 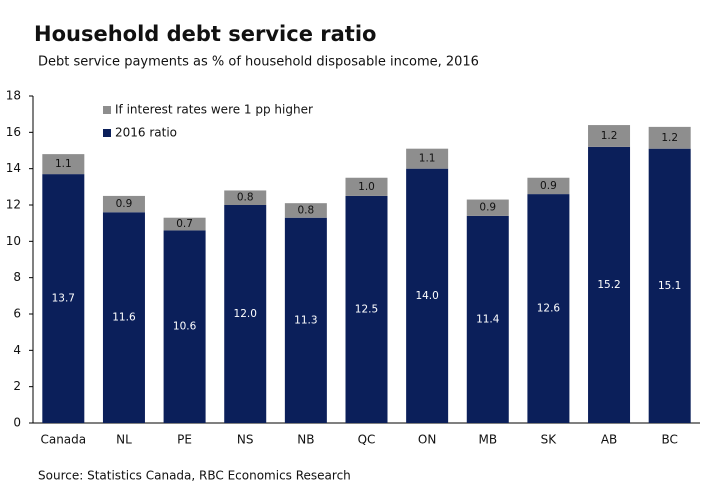 I want to click on data-label: 1.0, so click(x=366, y=187).